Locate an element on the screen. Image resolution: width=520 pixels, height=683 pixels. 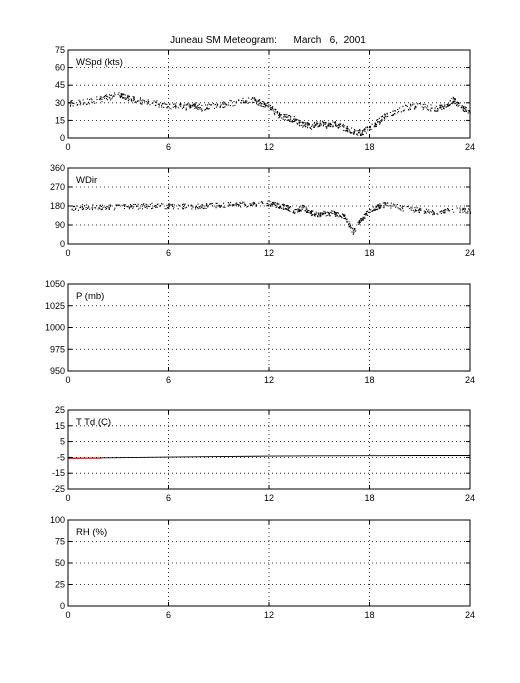
y-tick-label: -5 is located at coordinates (61, 457).